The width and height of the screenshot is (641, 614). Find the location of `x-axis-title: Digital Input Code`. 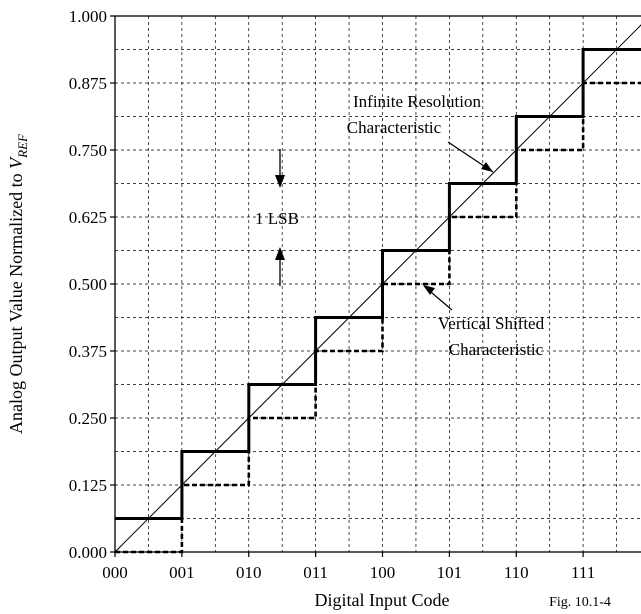

x-axis-title: Digital Input Code is located at coordinates (382, 600).